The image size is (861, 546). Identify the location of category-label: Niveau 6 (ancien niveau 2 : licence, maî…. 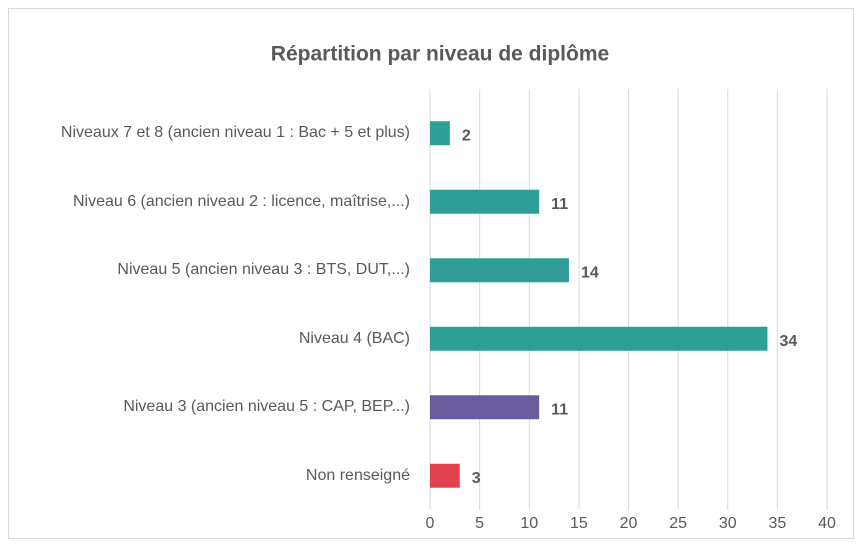
(241, 201).